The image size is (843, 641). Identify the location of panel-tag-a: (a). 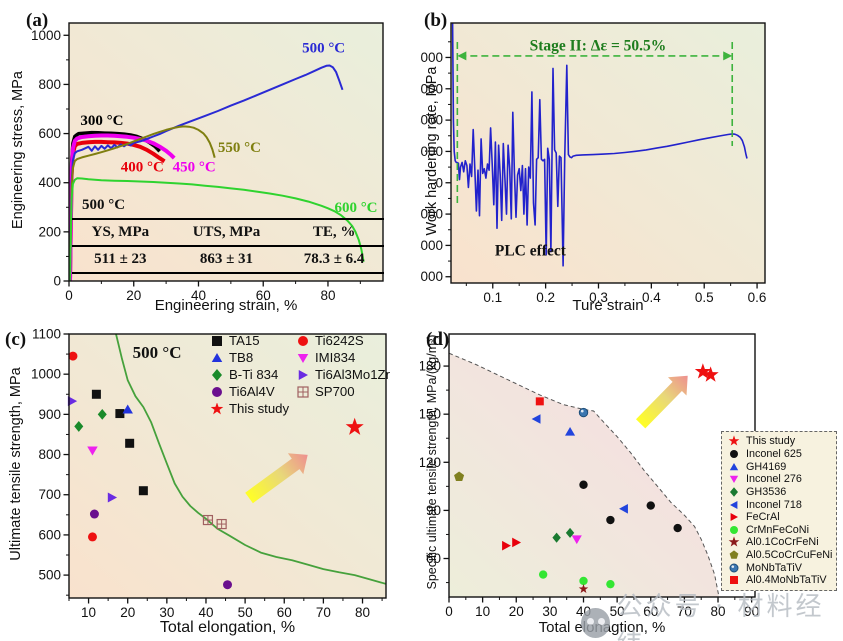
(37, 20).